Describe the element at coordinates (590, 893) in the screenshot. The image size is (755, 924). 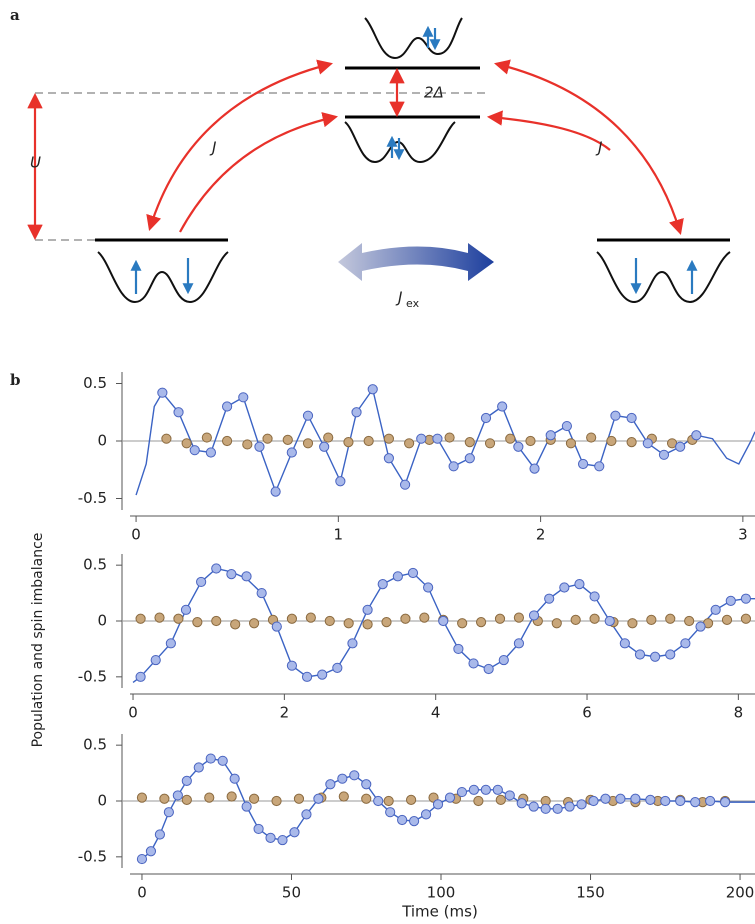
I see `x-tick-label: 150` at that location.